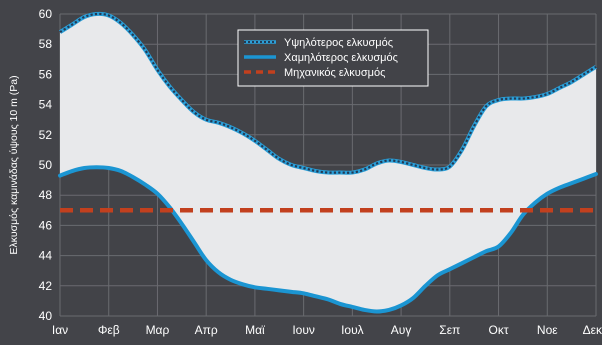 This screenshot has width=602, height=345. Describe the element at coordinates (352, 330) in the screenshot. I see `x-tick-label: Ιουλ` at that location.